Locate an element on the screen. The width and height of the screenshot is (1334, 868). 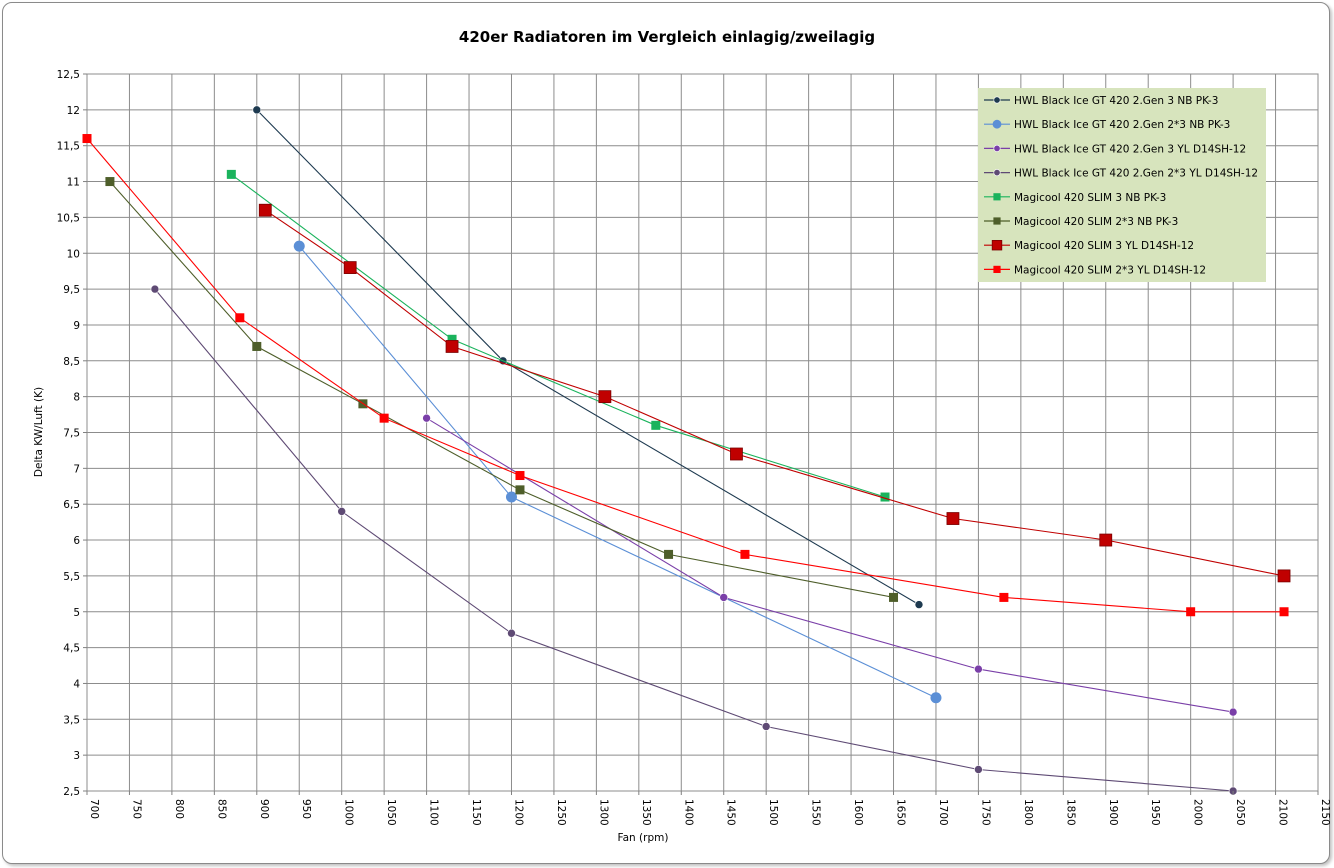
y-tick-label: 3,5 is located at coordinates (71, 720).